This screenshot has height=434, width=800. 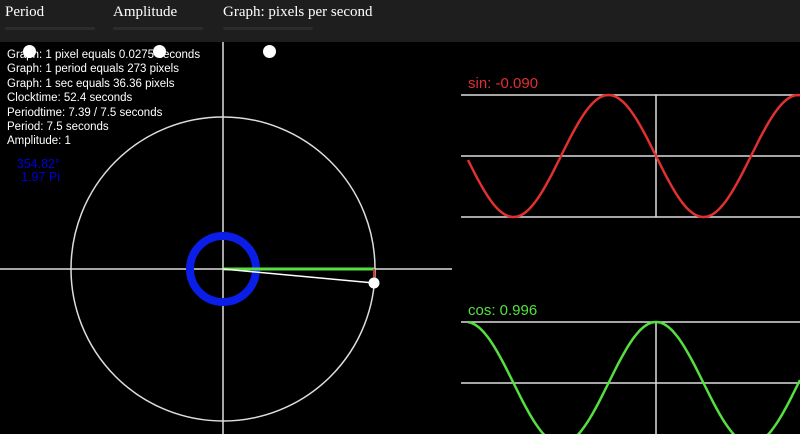 I want to click on graph-speed-control: Graph: pixels per second, so click(x=298, y=31).